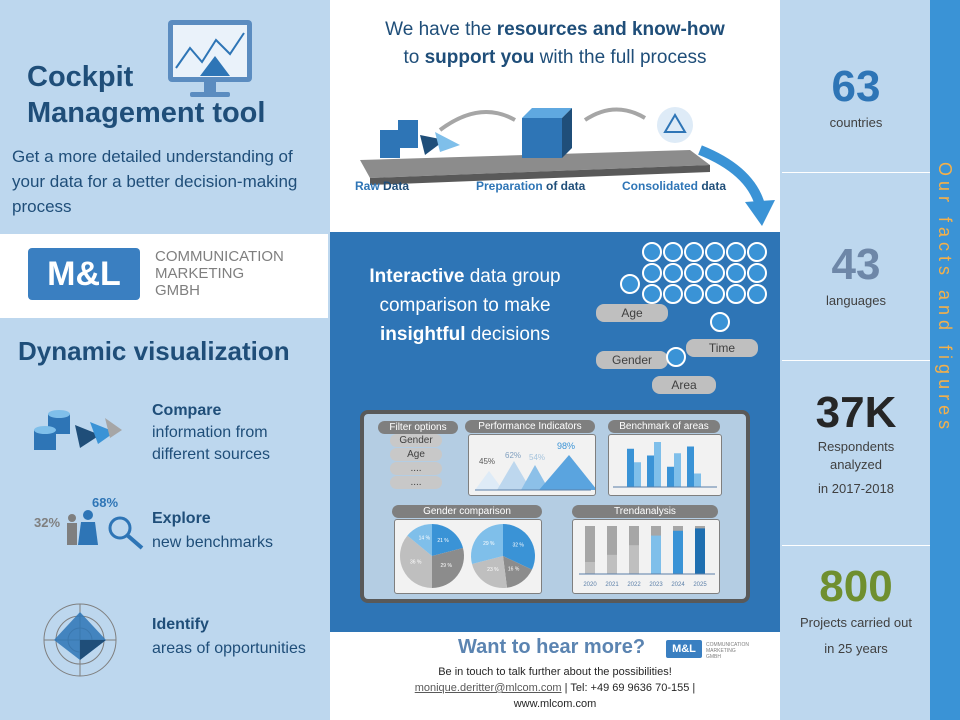 This screenshot has width=960, height=720. Describe the element at coordinates (416, 454) in the screenshot. I see `filter-age: Age` at that location.